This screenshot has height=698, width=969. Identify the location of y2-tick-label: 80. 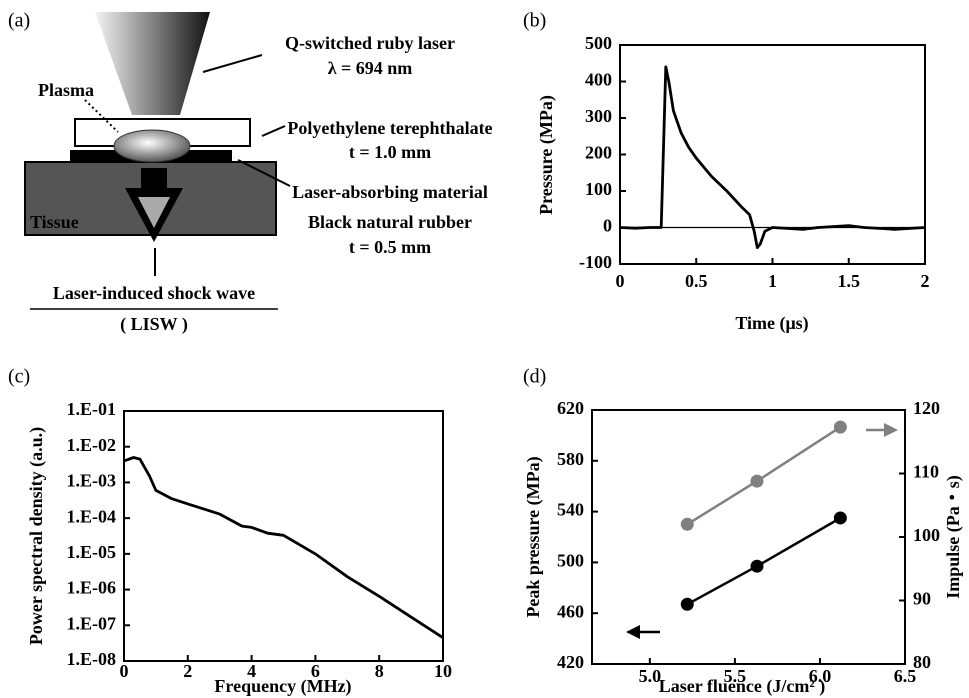
(922, 662).